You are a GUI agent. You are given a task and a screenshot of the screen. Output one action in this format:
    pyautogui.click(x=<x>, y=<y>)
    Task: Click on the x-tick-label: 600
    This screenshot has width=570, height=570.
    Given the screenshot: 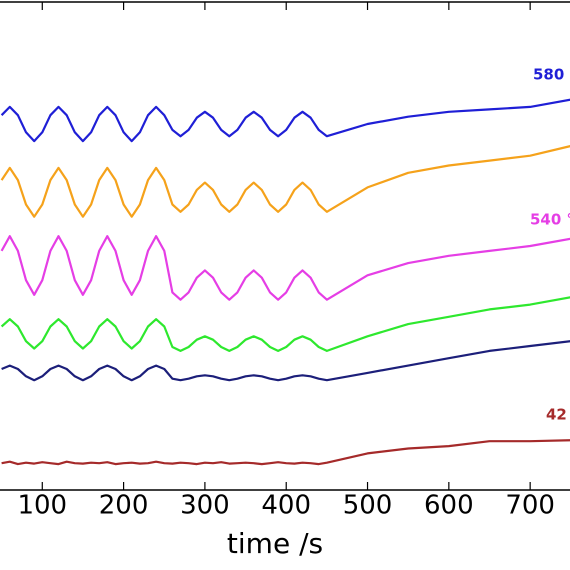 What is the action you would take?
    pyautogui.click(x=449, y=506)
    